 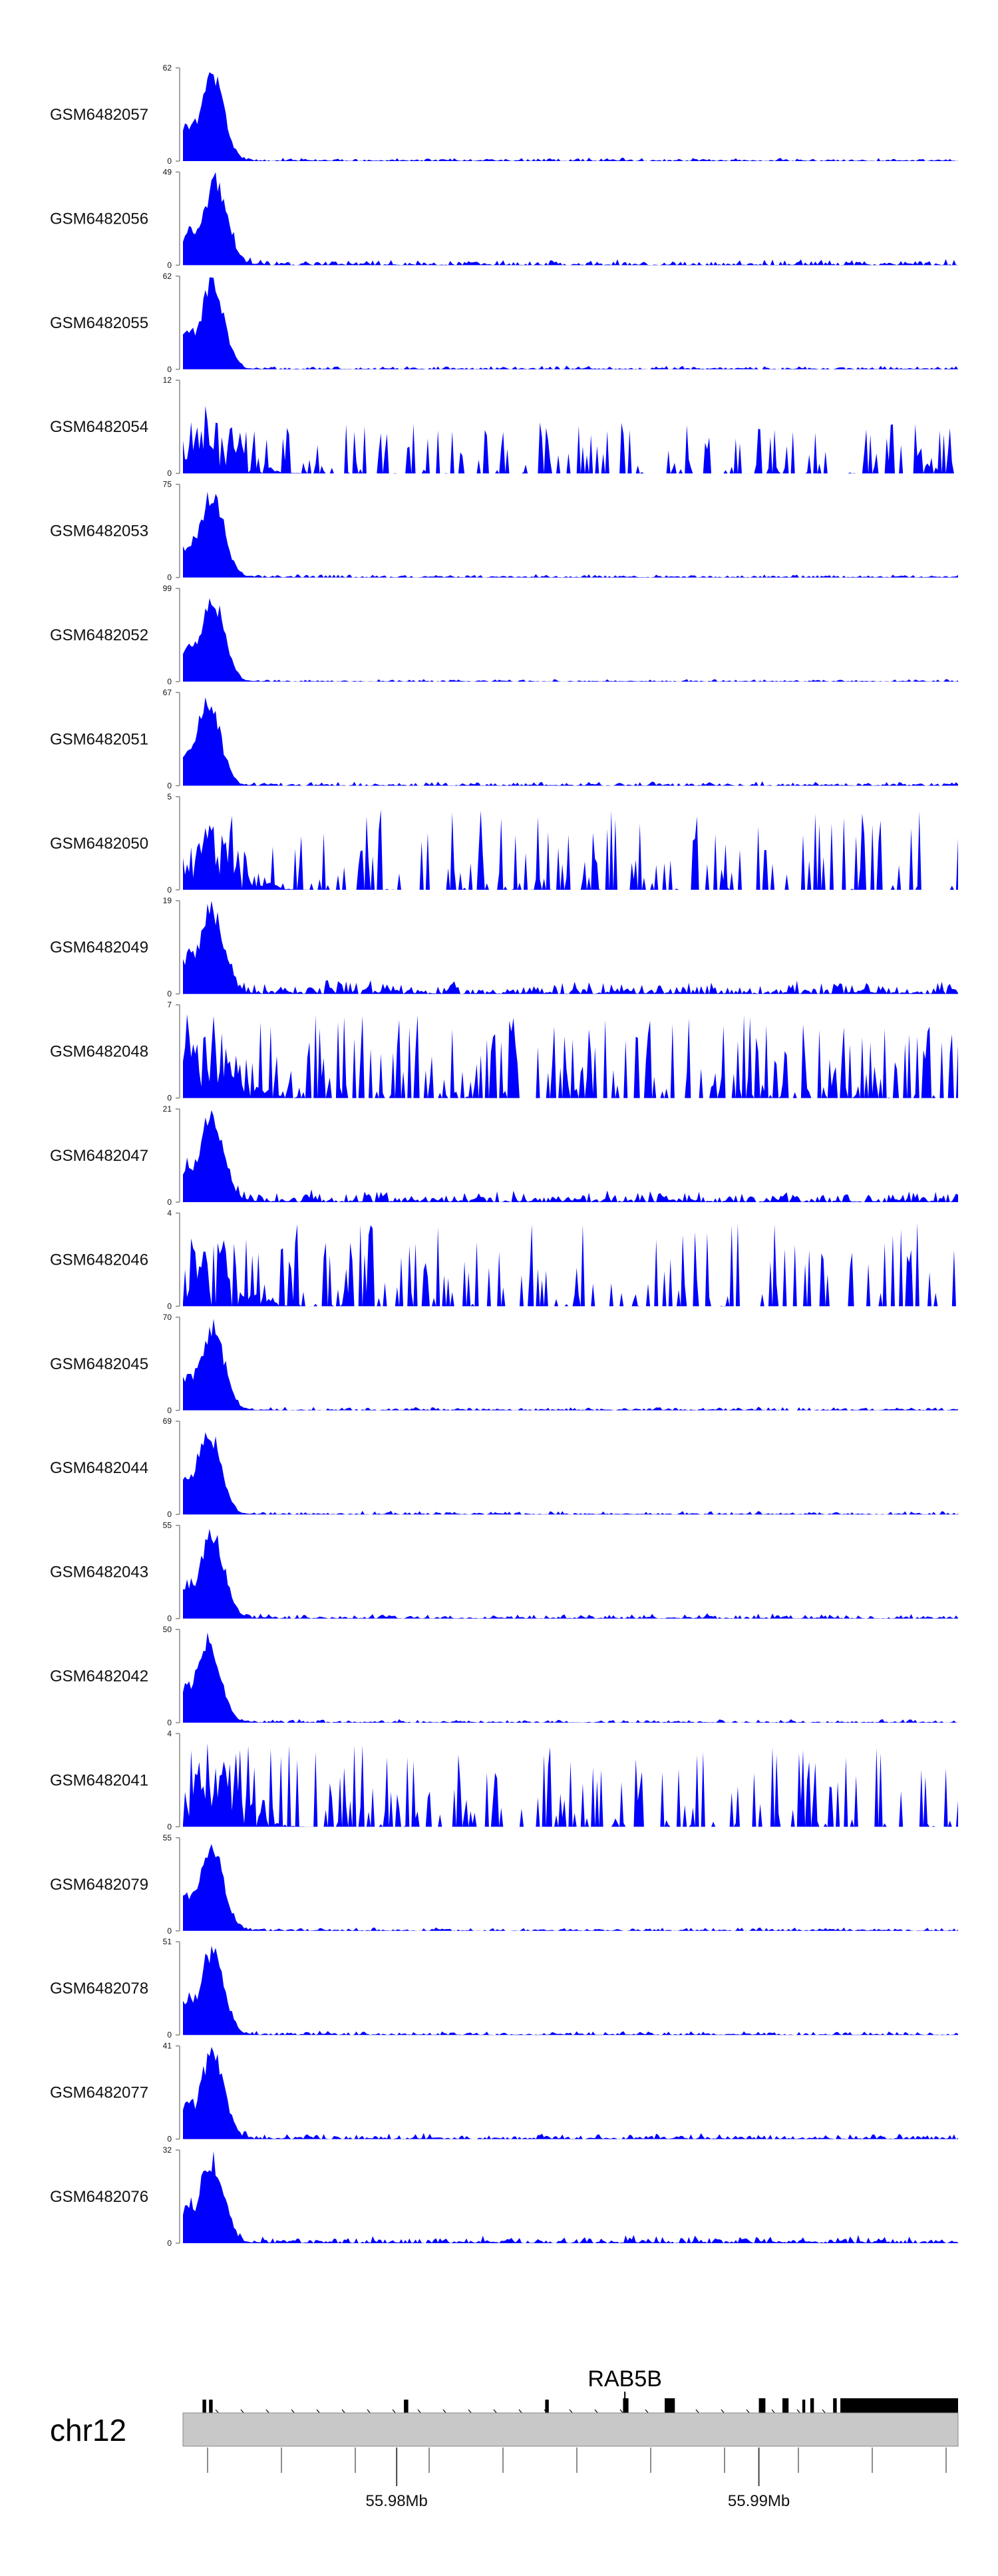 I want to click on track-label: GSM6482052, so click(x=99, y=635).